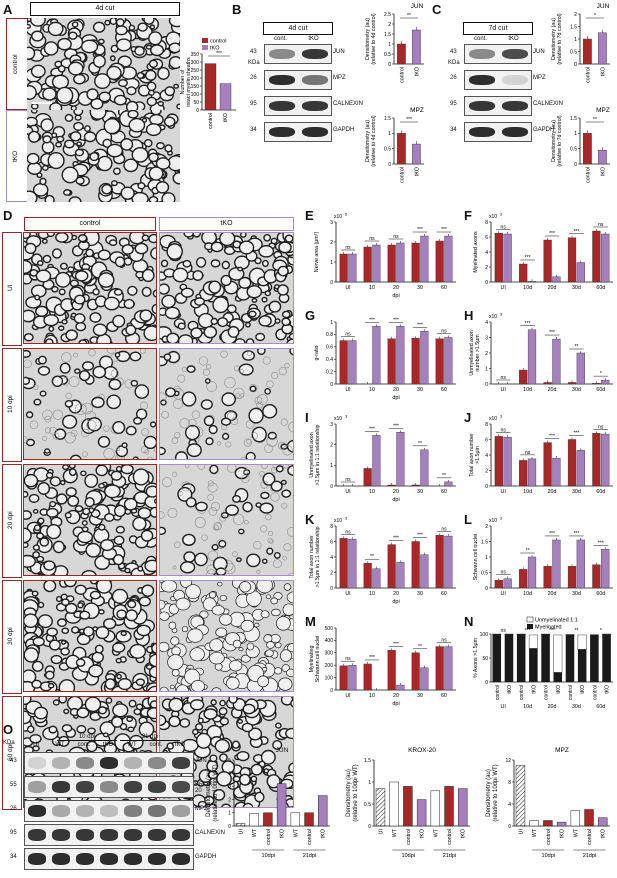 This screenshot has height=878, width=617. What do you see at coordinates (368, 39) in the screenshot?
I see `y-axis-label: Densitometry (au)` at bounding box center [368, 39].